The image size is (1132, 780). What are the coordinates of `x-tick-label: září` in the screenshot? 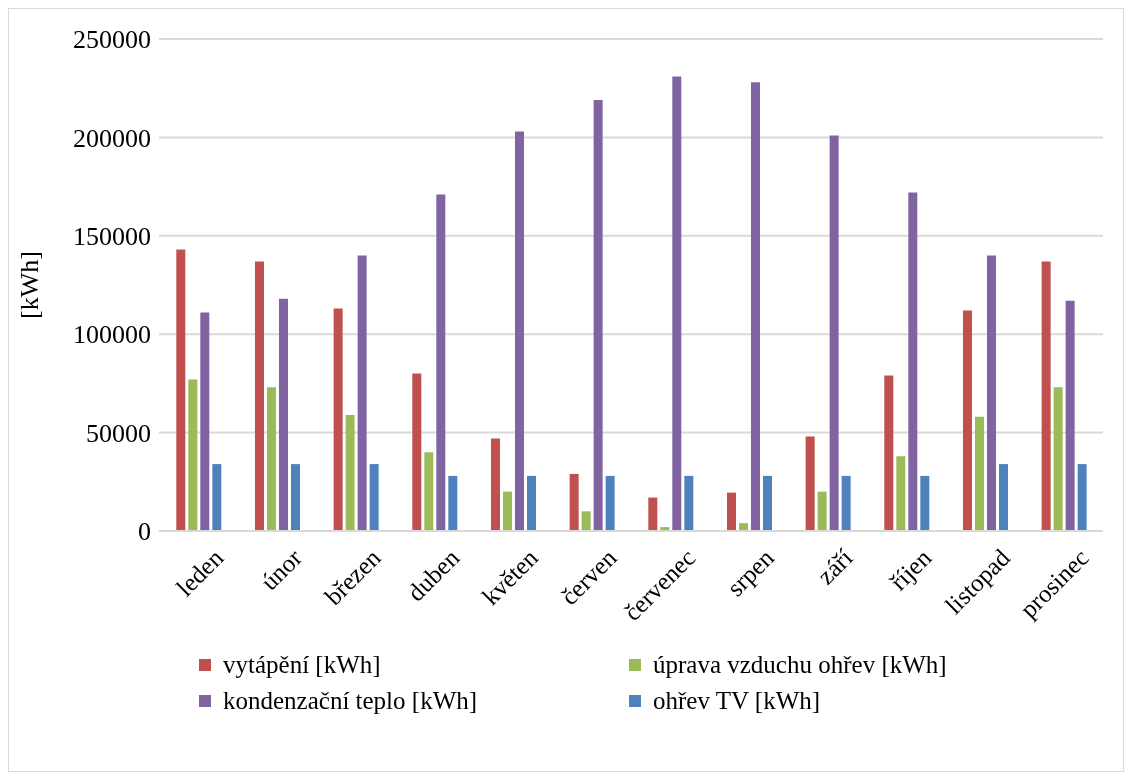 It's located at (835, 566).